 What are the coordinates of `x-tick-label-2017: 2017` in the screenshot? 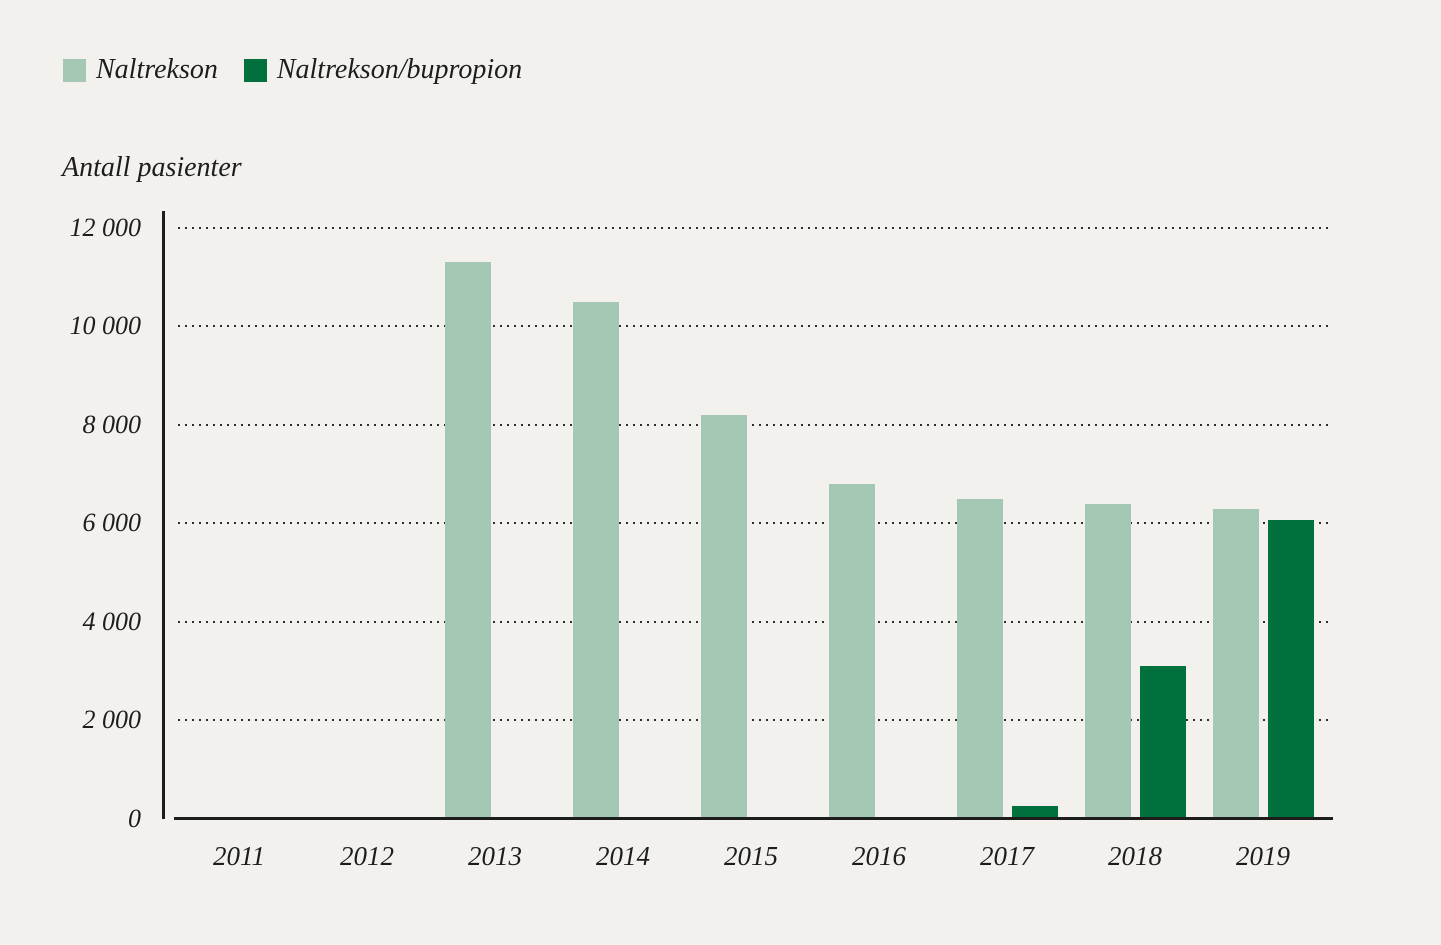 It's located at (1007, 856).